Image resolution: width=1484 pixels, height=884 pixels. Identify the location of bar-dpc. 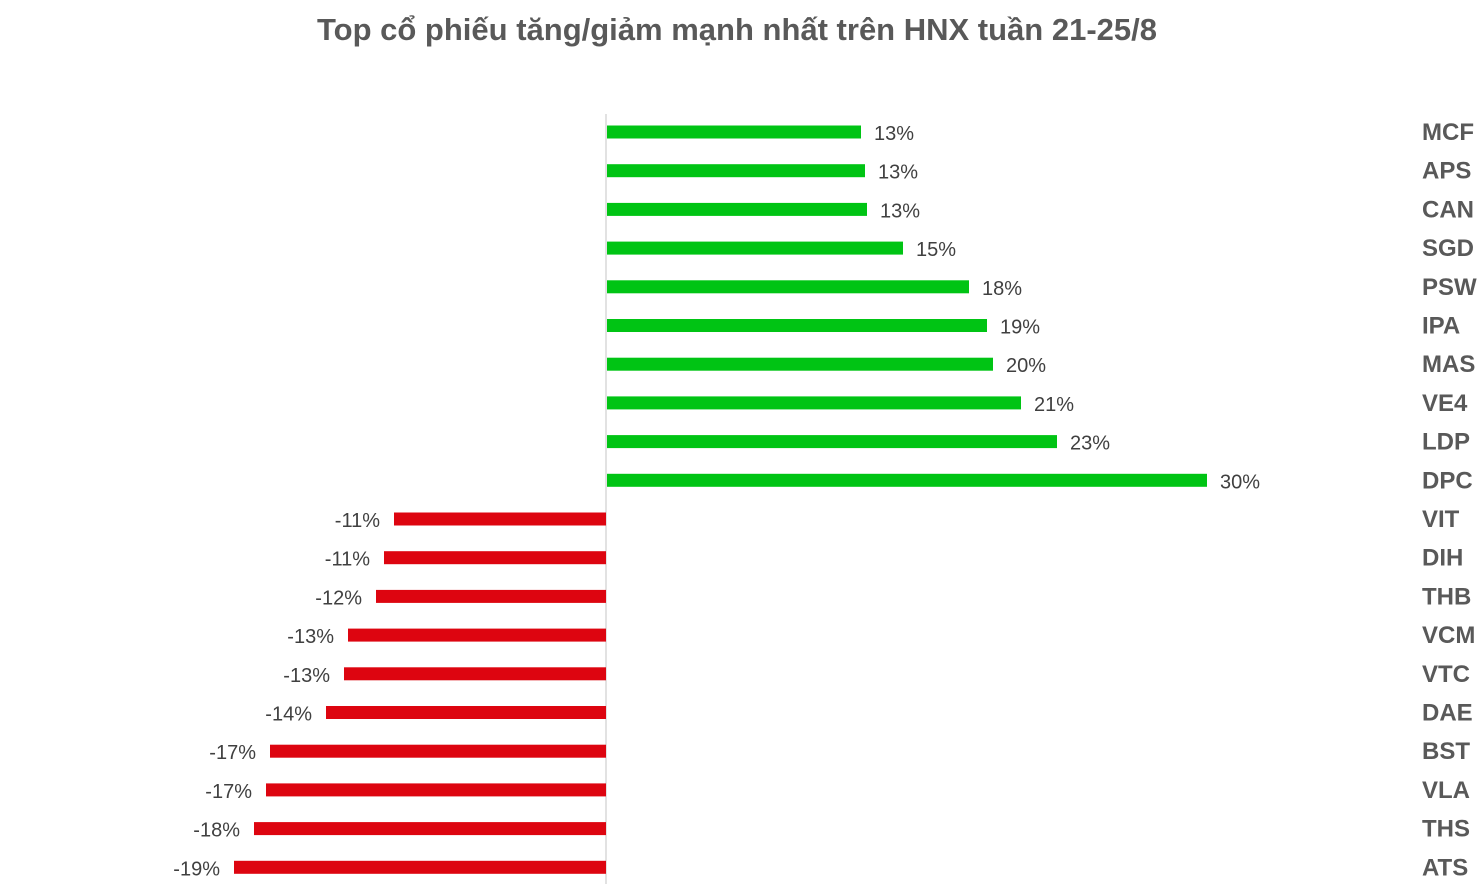
(907, 480).